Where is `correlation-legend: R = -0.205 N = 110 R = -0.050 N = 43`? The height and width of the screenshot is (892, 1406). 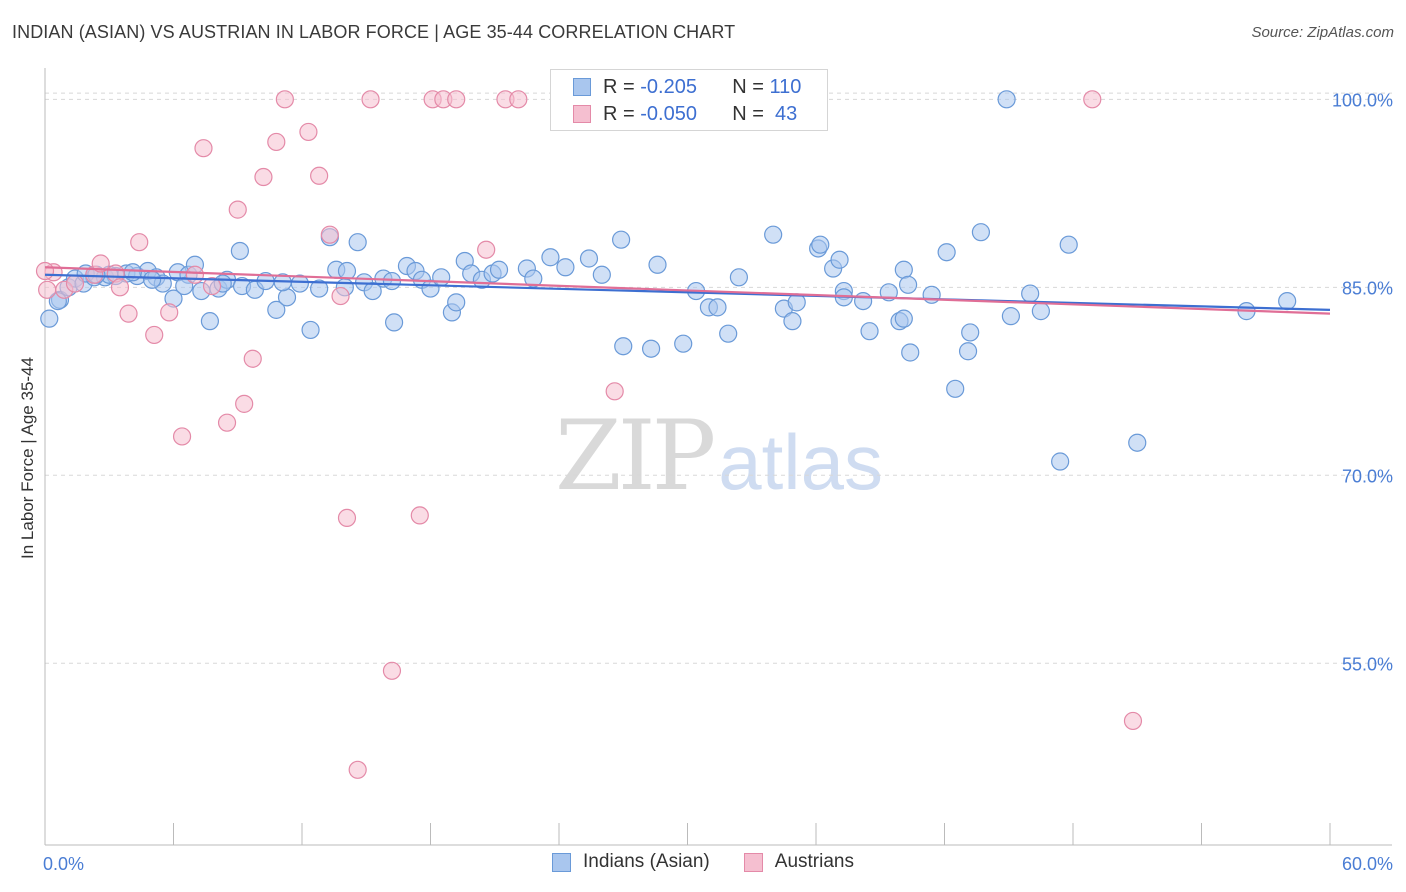 correlation-legend: R = -0.205 N = 110 R = -0.050 N = 43 is located at coordinates (689, 100).